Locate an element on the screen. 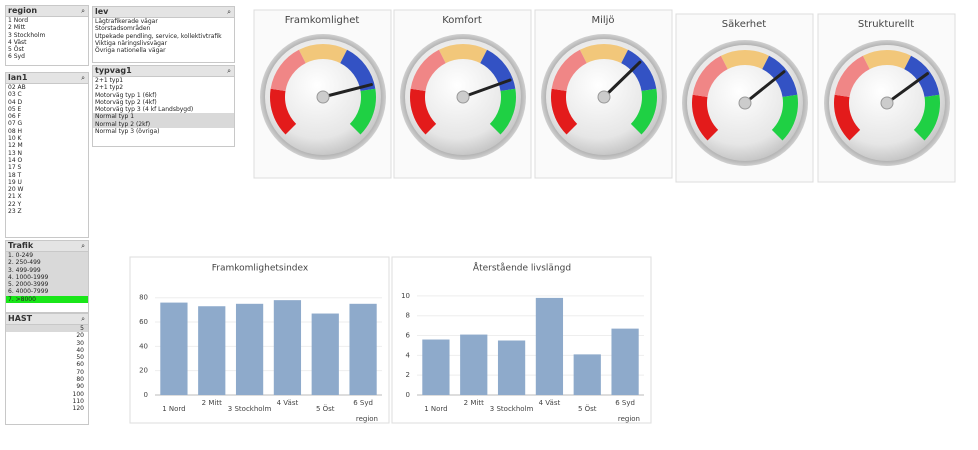  list-item: 3 Stockholm is located at coordinates (27, 35).